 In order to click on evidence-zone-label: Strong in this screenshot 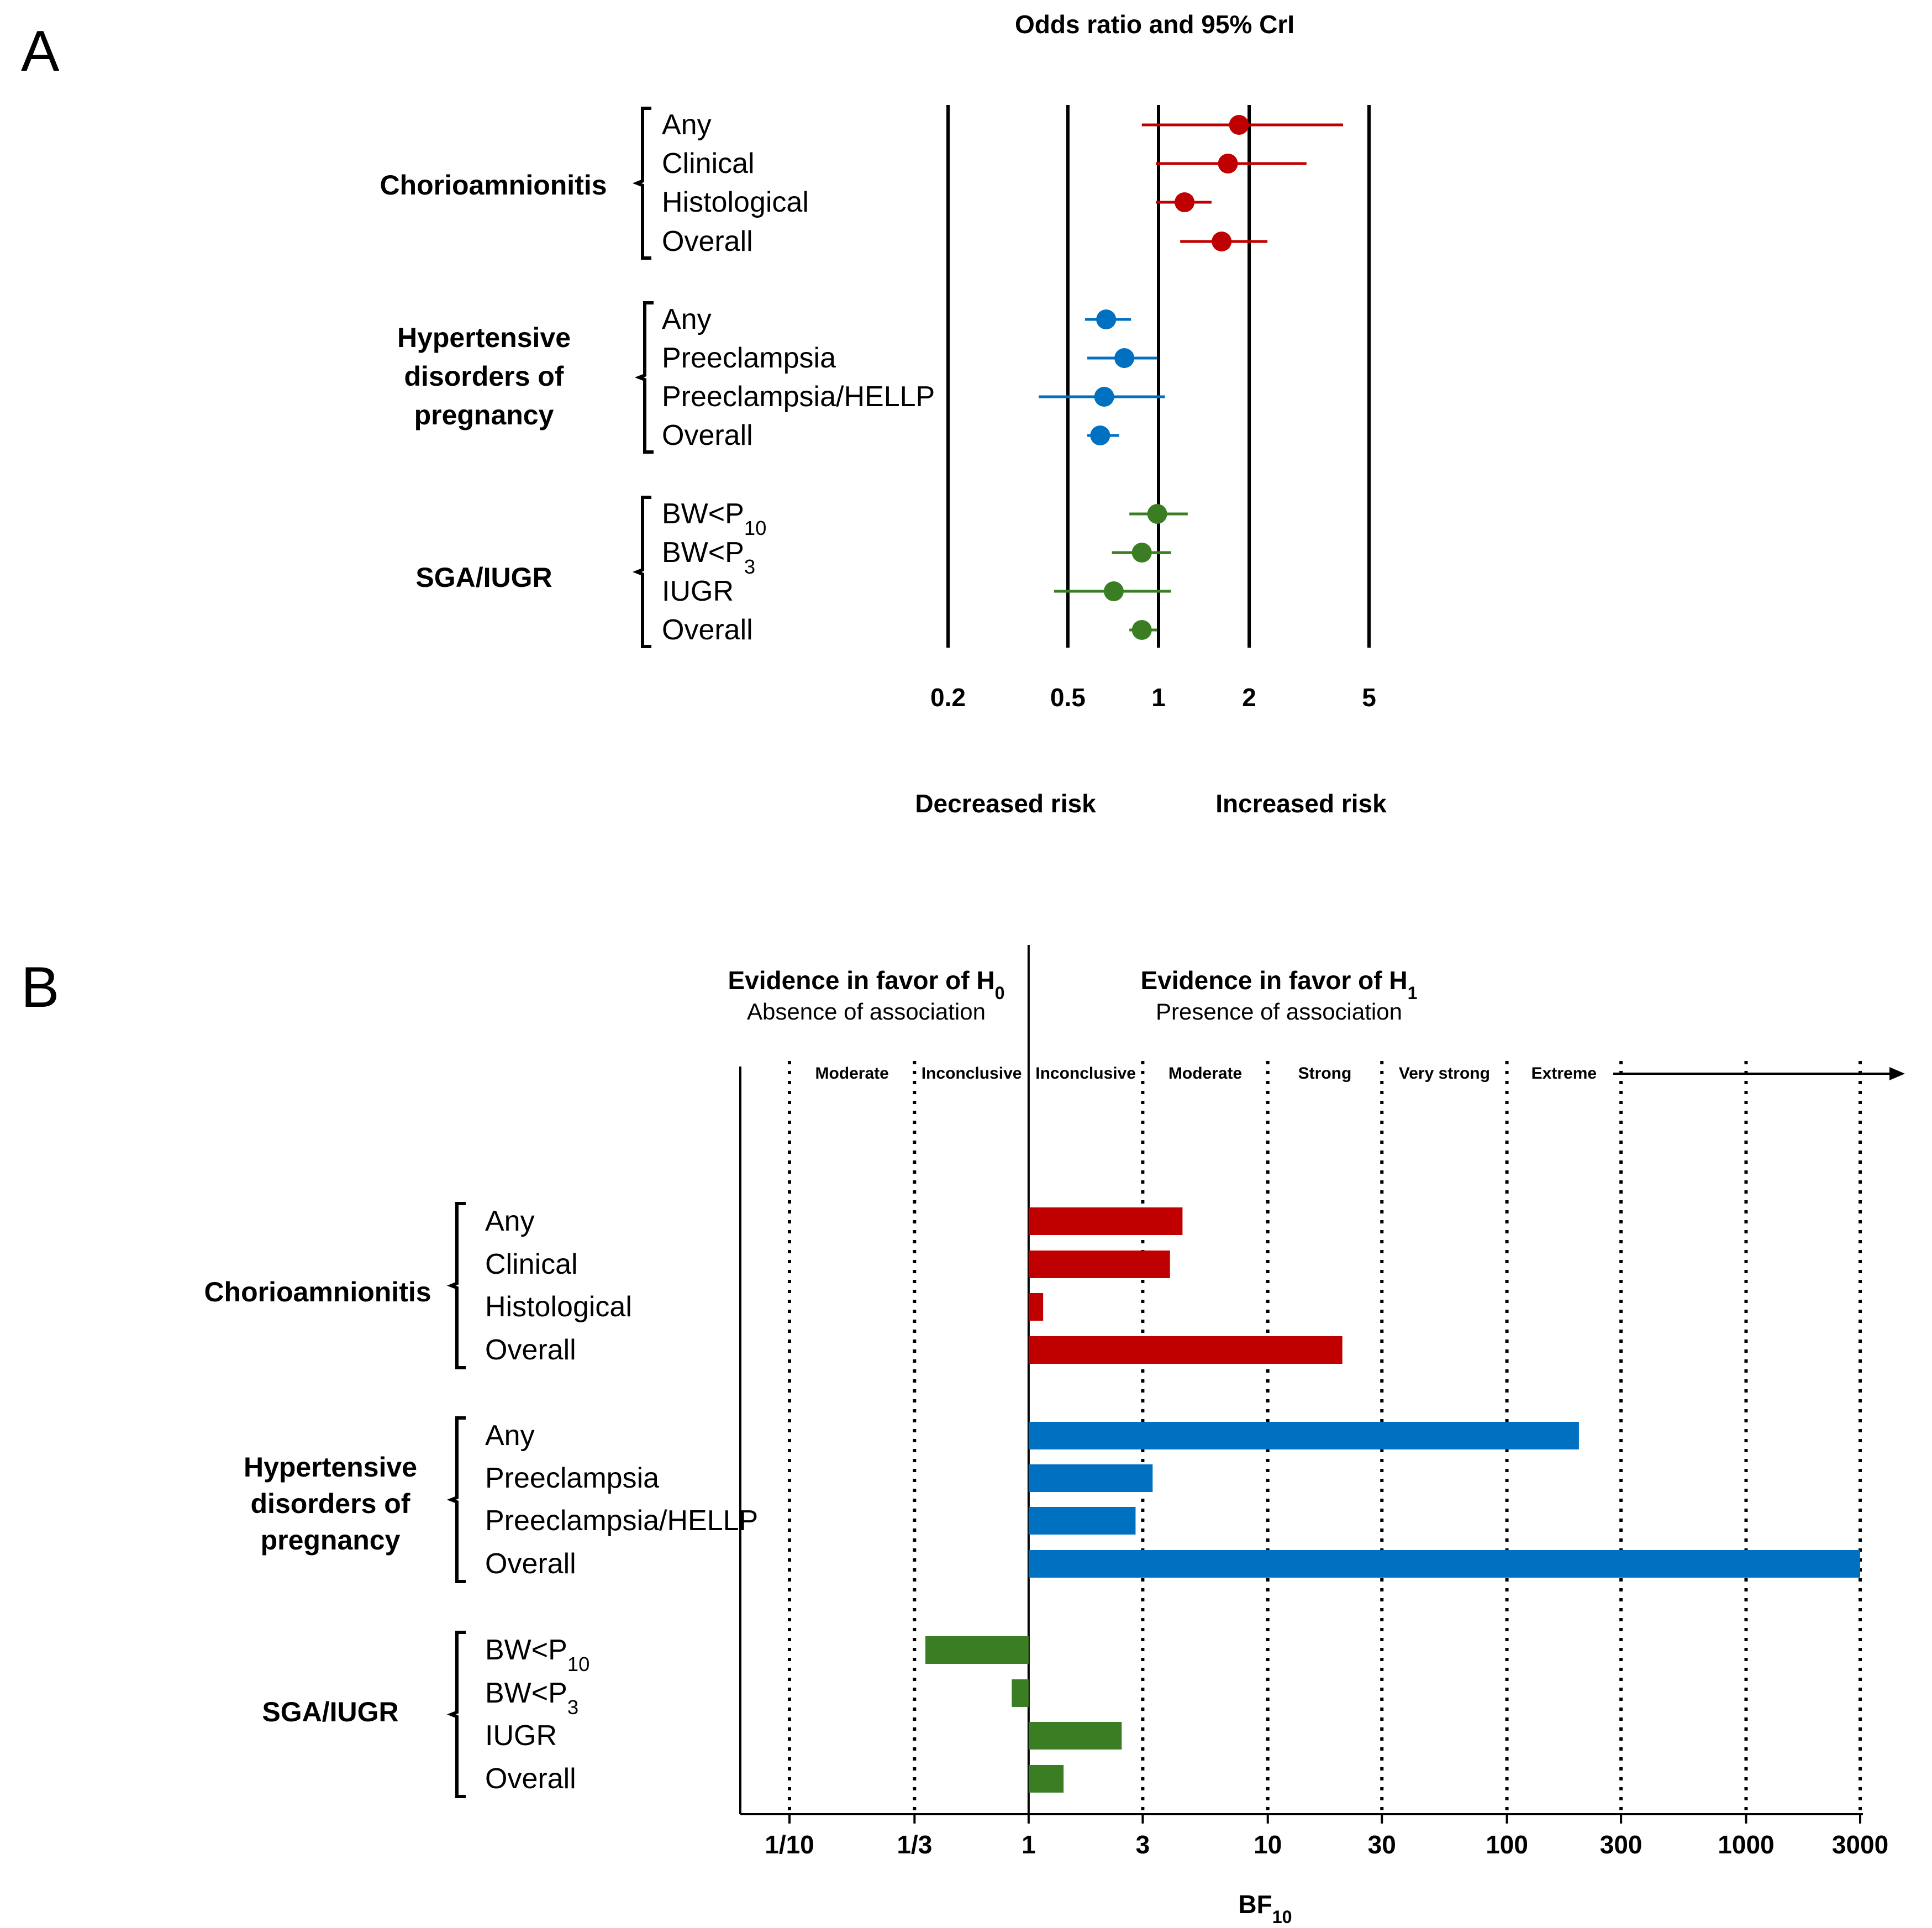, I will do `click(1325, 1073)`.